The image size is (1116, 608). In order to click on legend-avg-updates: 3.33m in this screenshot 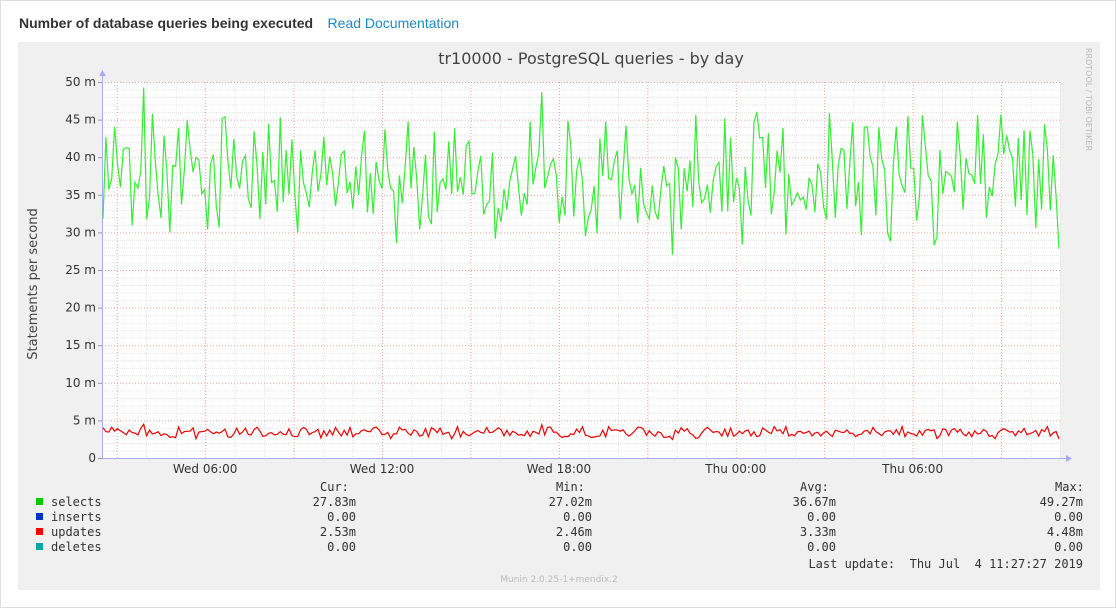, I will do `click(818, 532)`.